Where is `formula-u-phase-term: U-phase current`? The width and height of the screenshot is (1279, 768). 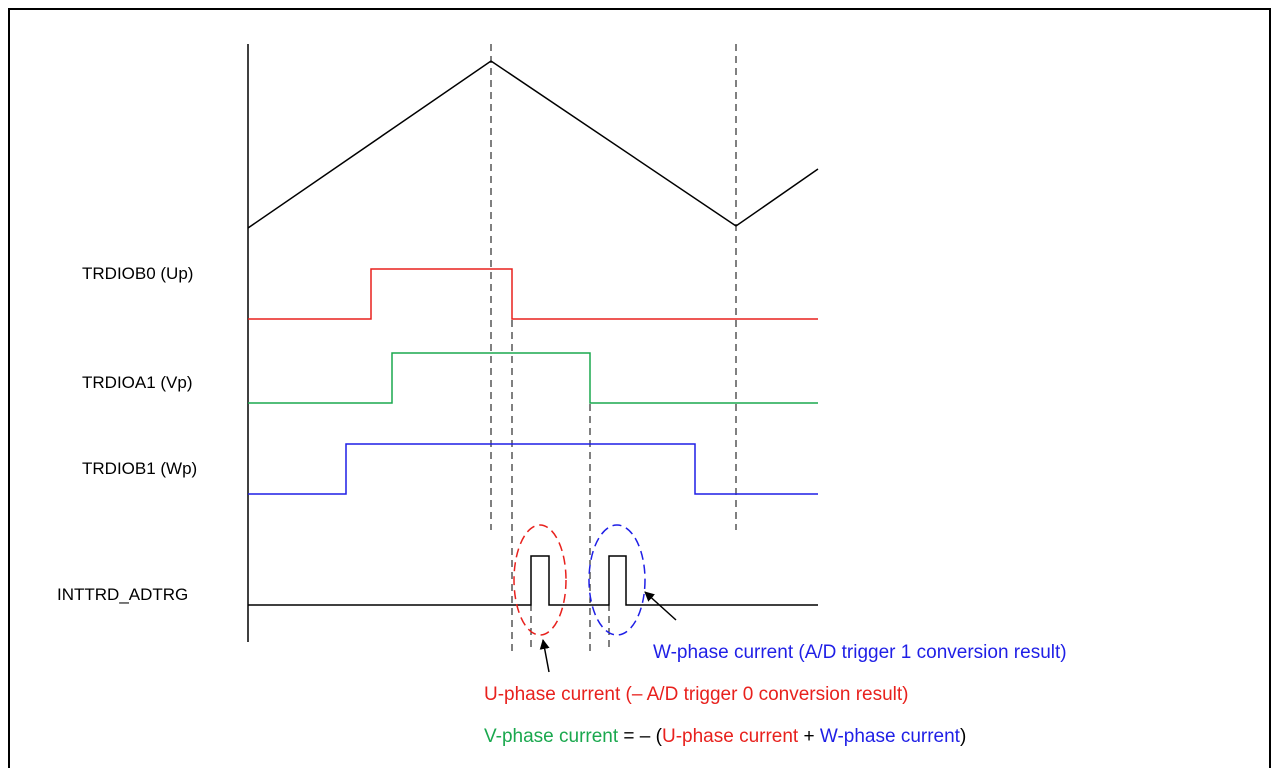
formula-u-phase-term: U-phase current is located at coordinates (730, 736).